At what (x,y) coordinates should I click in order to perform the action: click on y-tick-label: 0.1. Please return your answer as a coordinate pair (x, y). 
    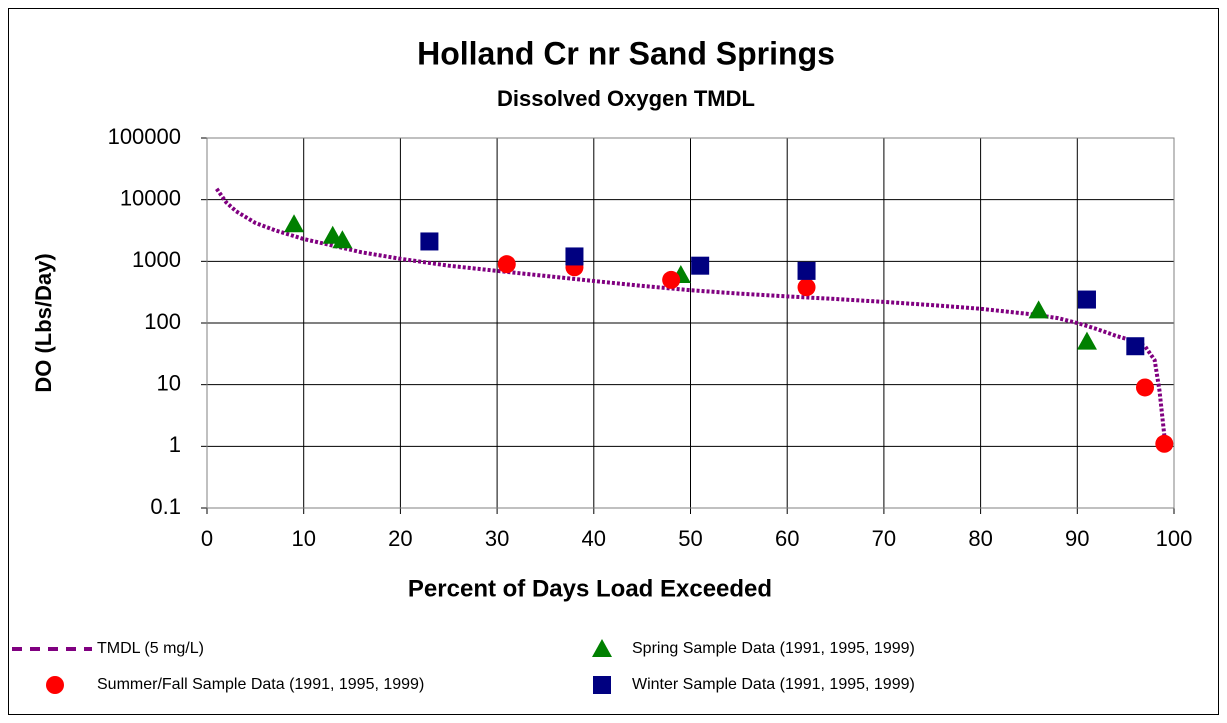
    Looking at the image, I should click on (165, 506).